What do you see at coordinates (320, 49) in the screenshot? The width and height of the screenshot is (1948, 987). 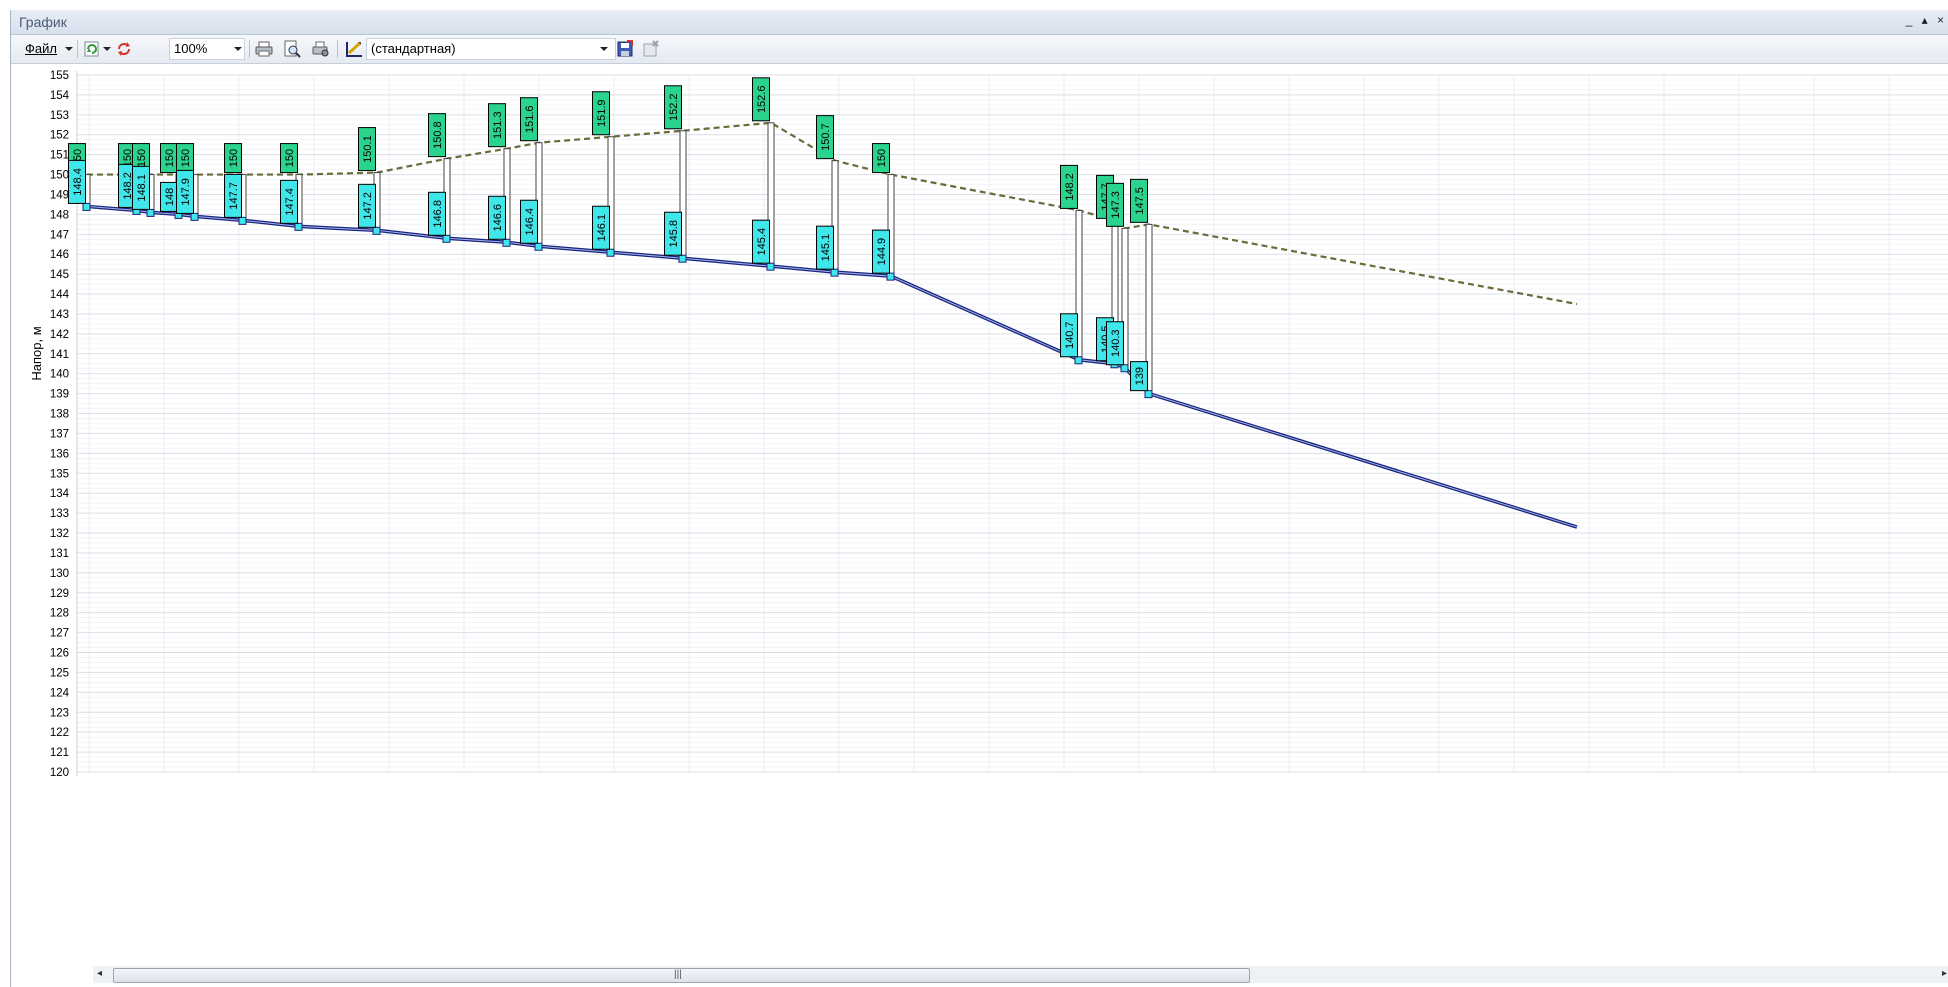 I see `print-setup-icon` at bounding box center [320, 49].